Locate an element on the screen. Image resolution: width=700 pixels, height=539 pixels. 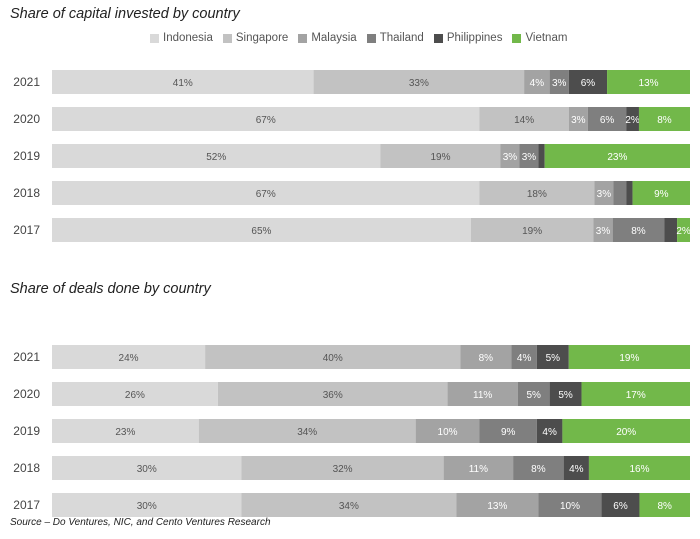
legend-label: Indonesia is located at coordinates (188, 38).